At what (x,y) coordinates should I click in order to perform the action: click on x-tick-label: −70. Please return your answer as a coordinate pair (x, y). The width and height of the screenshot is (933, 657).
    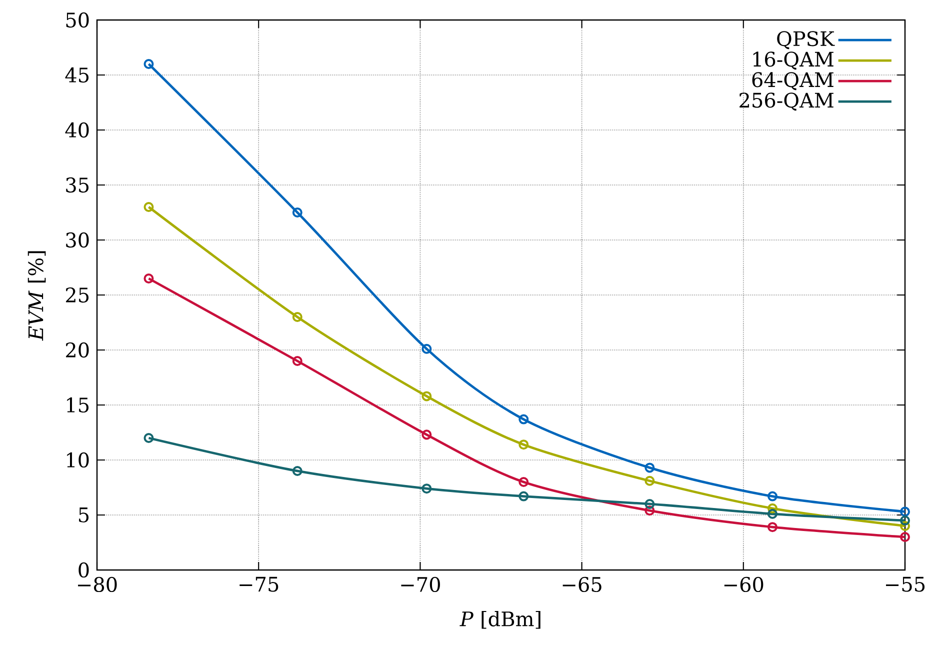
    Looking at the image, I should click on (420, 584).